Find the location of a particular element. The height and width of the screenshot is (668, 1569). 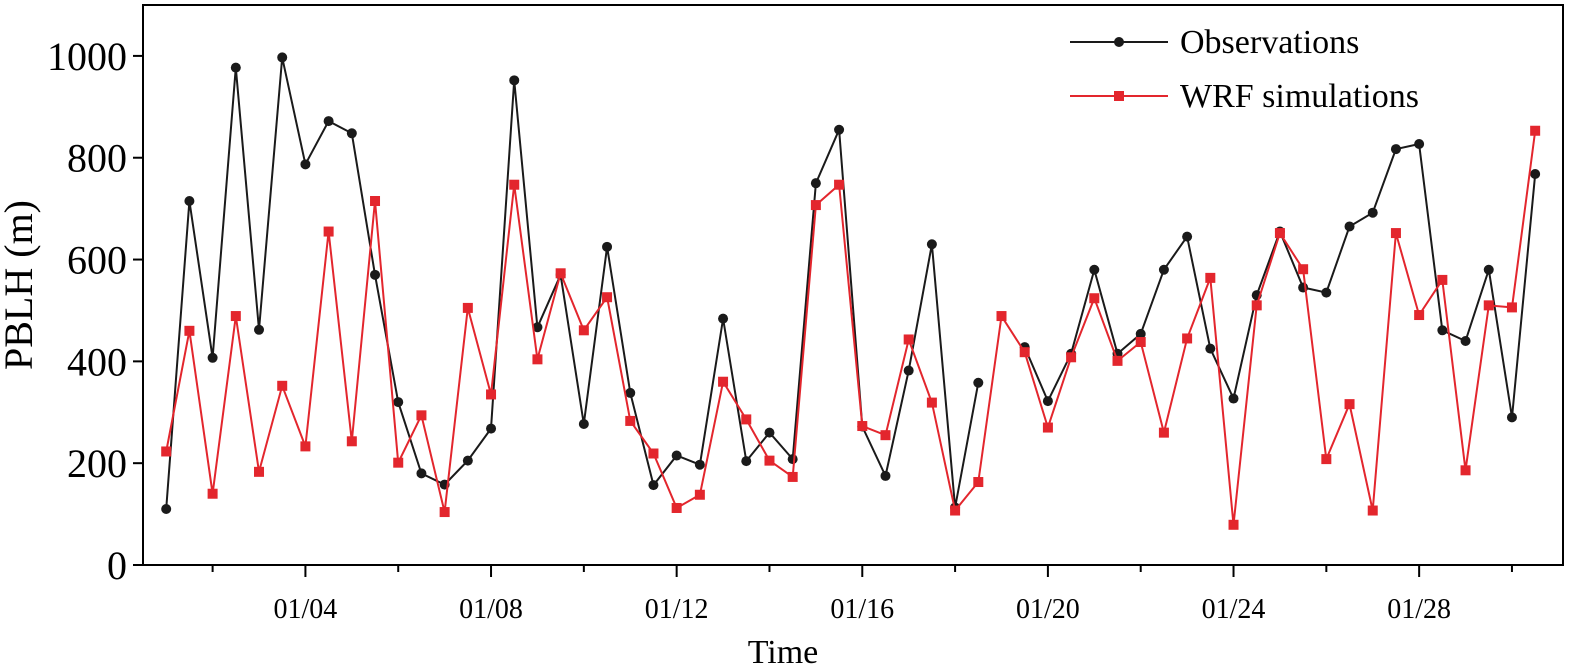

y-tick-label: 200 is located at coordinates (97, 463).